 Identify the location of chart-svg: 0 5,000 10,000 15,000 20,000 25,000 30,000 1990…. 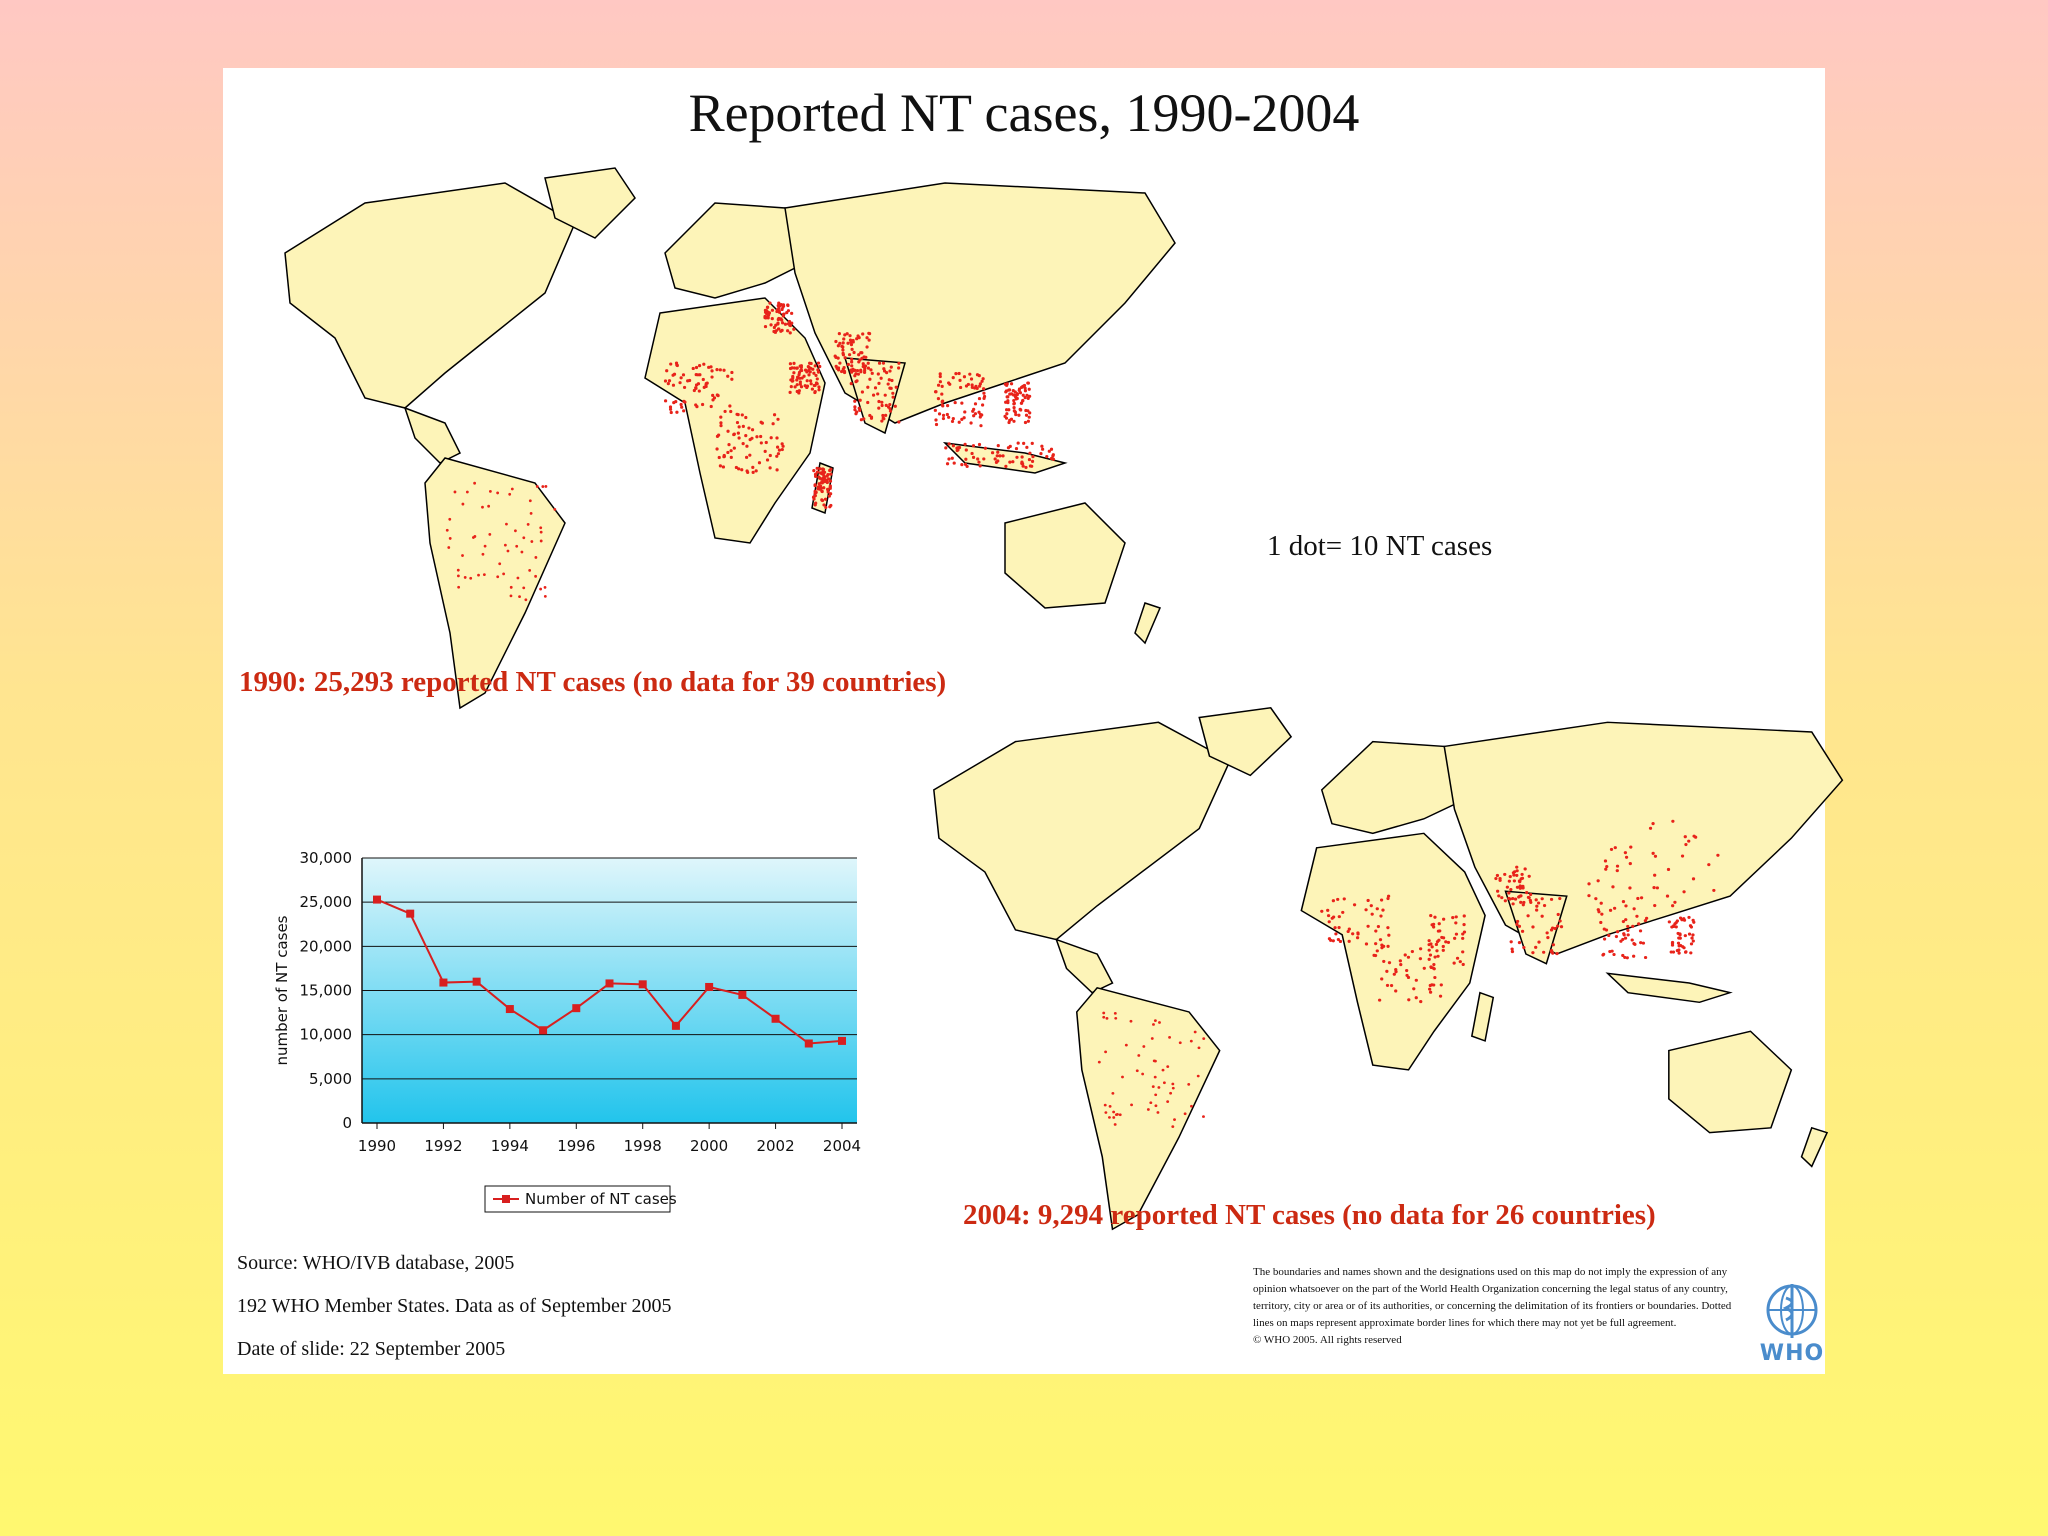
(567, 1031).